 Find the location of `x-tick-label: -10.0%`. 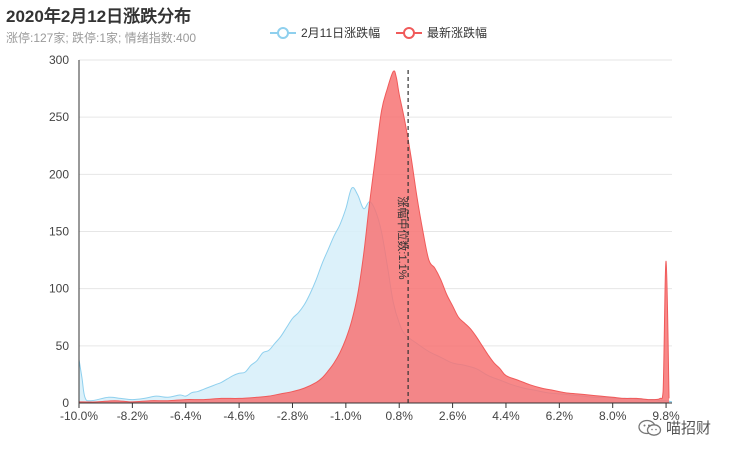

x-tick-label: -10.0% is located at coordinates (79, 416).